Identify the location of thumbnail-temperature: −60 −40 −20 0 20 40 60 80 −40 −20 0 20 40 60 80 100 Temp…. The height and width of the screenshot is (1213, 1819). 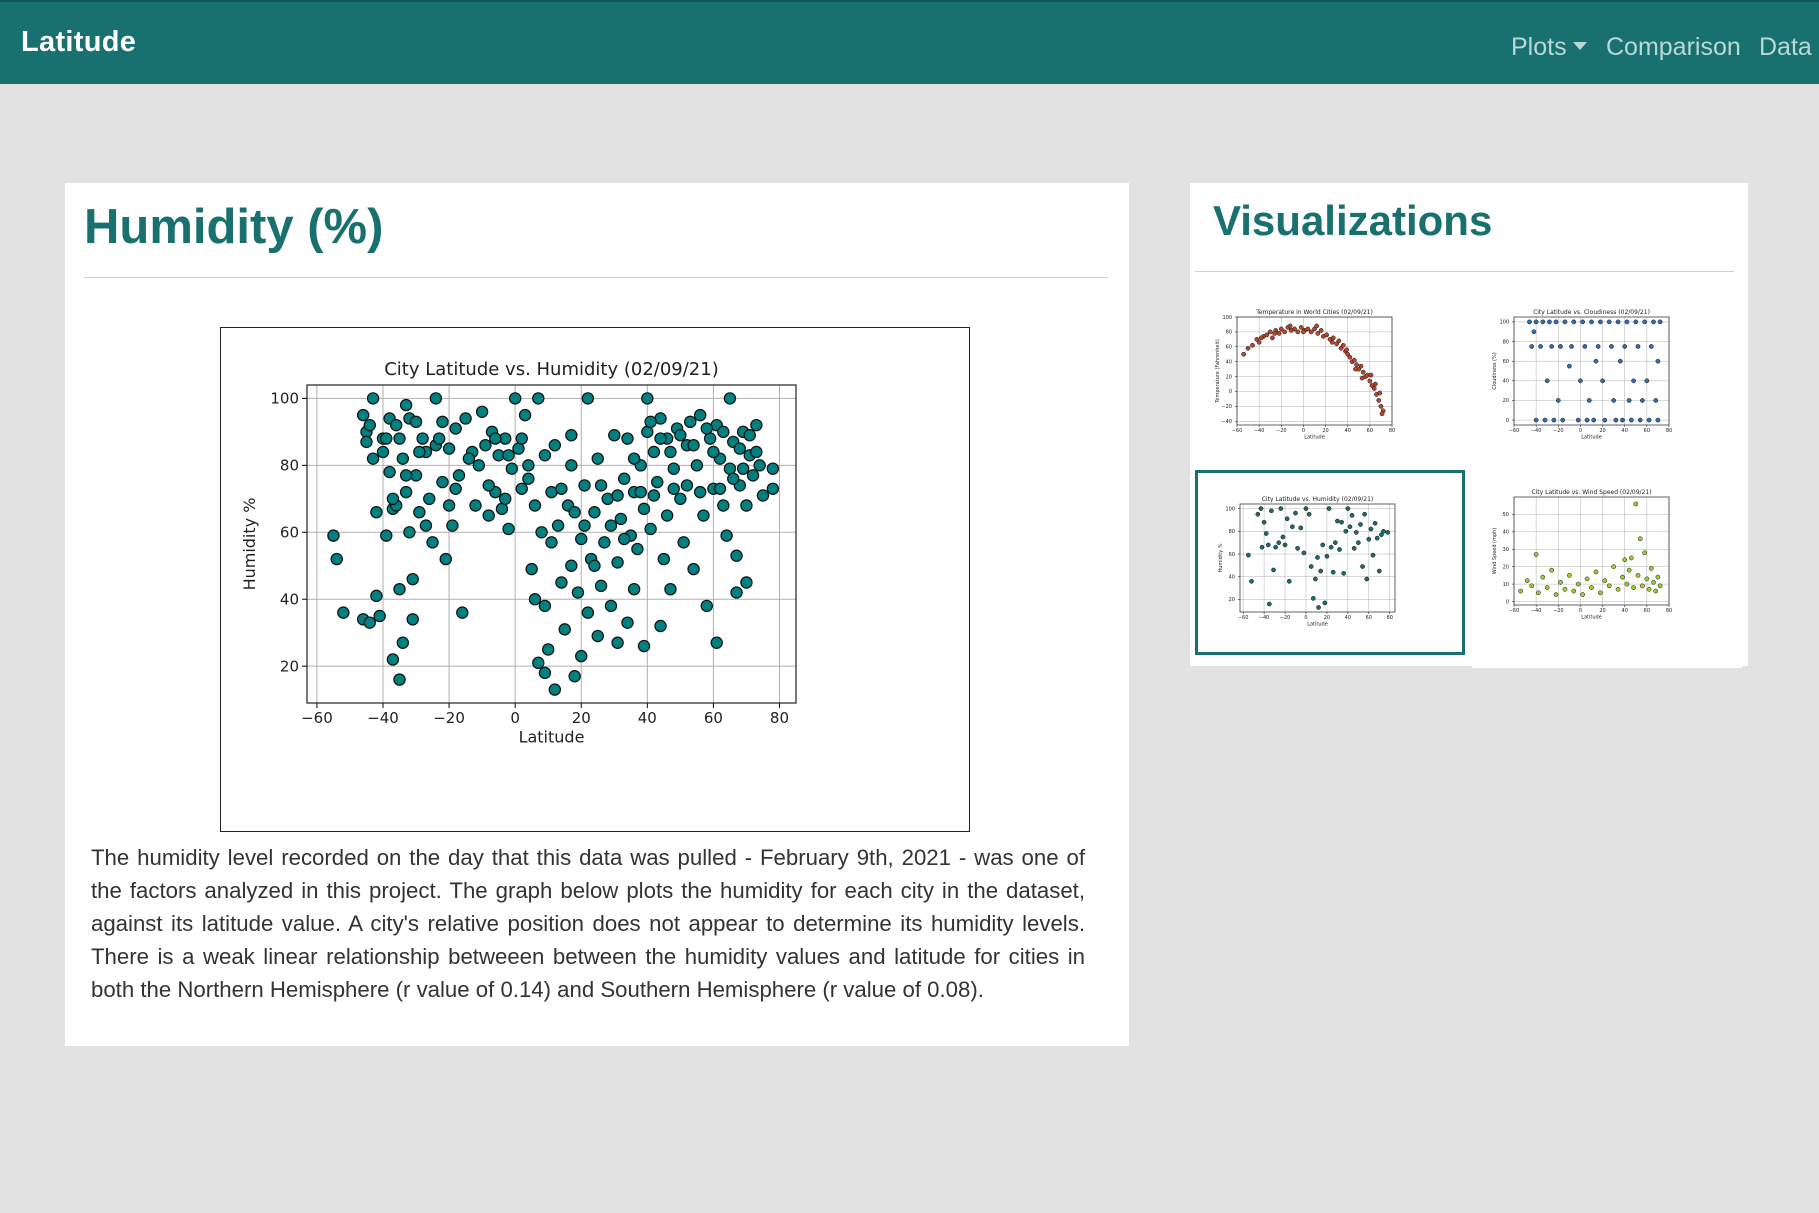
(1330, 395).